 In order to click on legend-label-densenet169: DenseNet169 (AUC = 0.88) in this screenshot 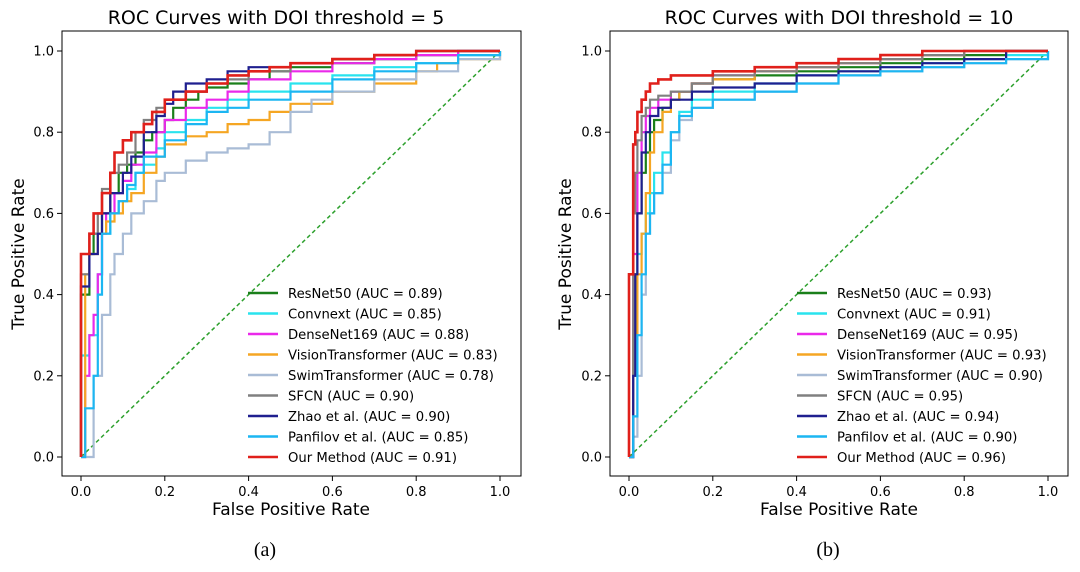, I will do `click(378, 335)`.